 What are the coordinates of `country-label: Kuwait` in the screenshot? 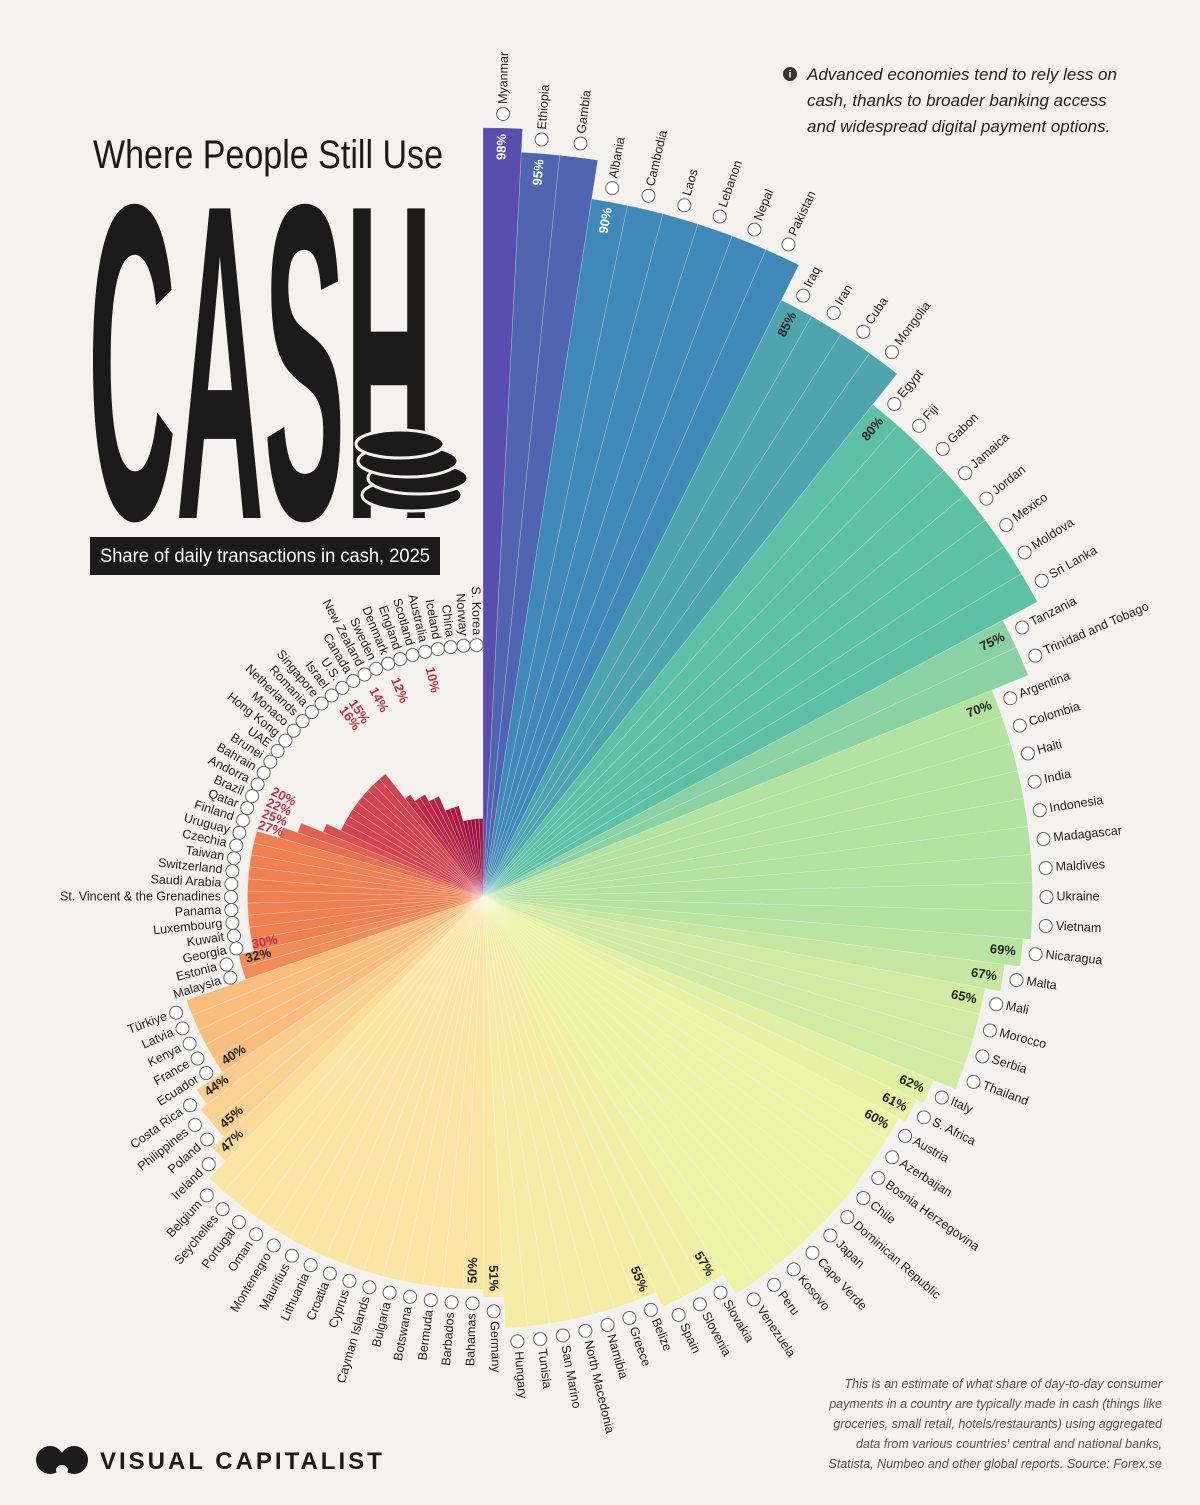 It's located at (206, 940).